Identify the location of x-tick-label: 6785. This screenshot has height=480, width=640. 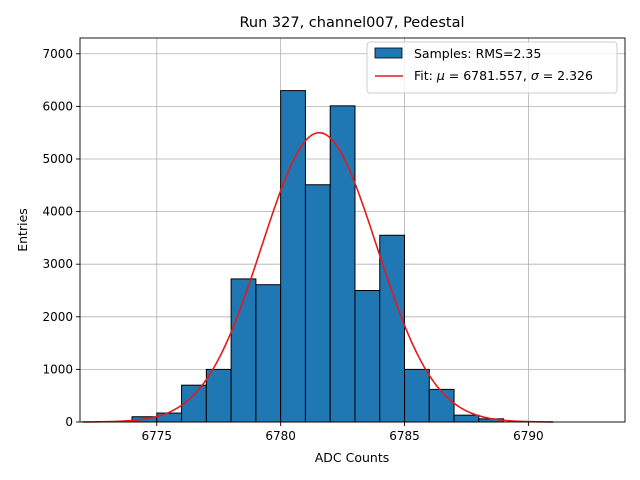
(404, 436).